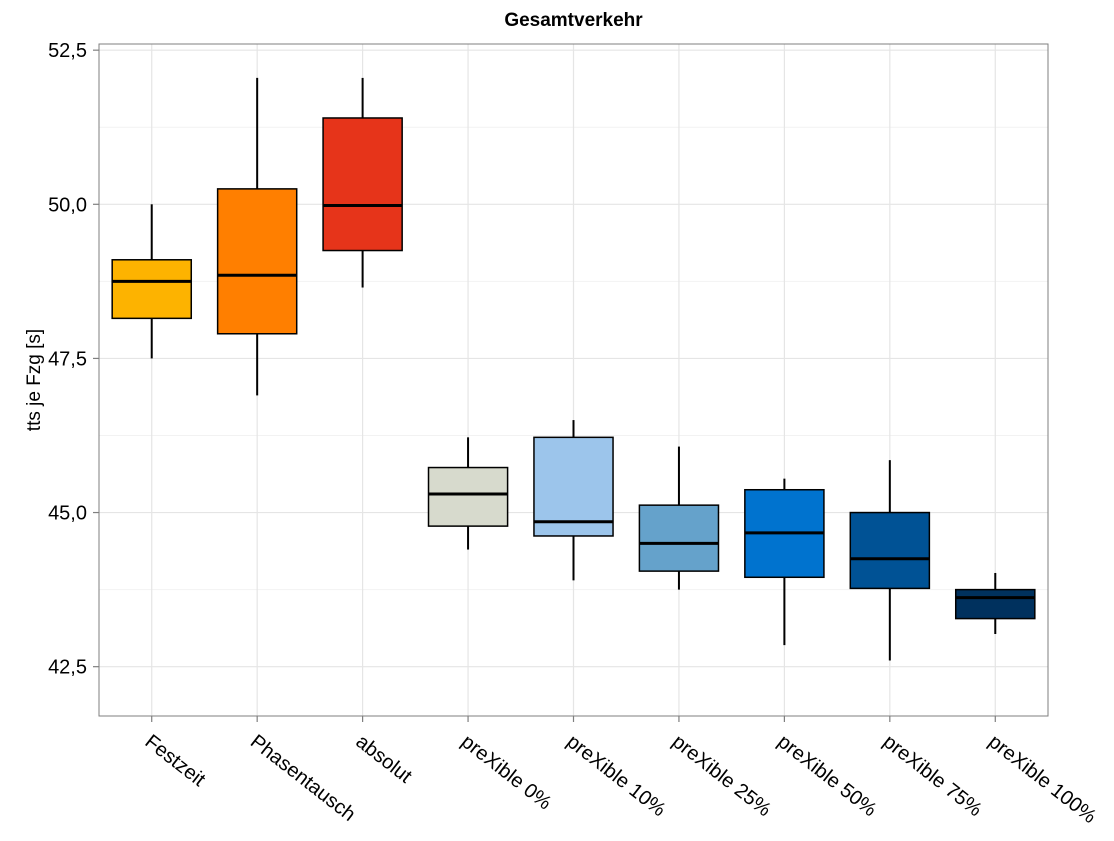 The image size is (1114, 841). What do you see at coordinates (67, 514) in the screenshot?
I see `y-tick-label: 45,0` at bounding box center [67, 514].